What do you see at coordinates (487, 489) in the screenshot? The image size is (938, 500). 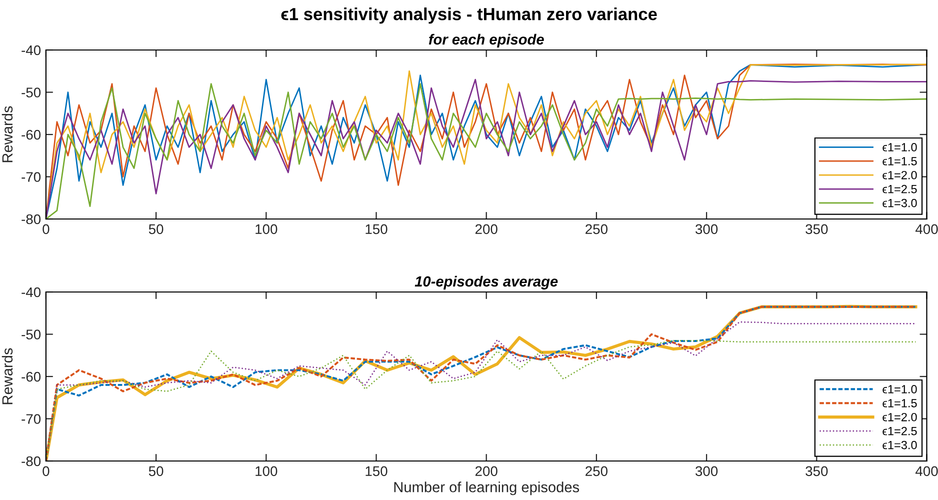 I see `x-axis-title: Number of learning episodes` at bounding box center [487, 489].